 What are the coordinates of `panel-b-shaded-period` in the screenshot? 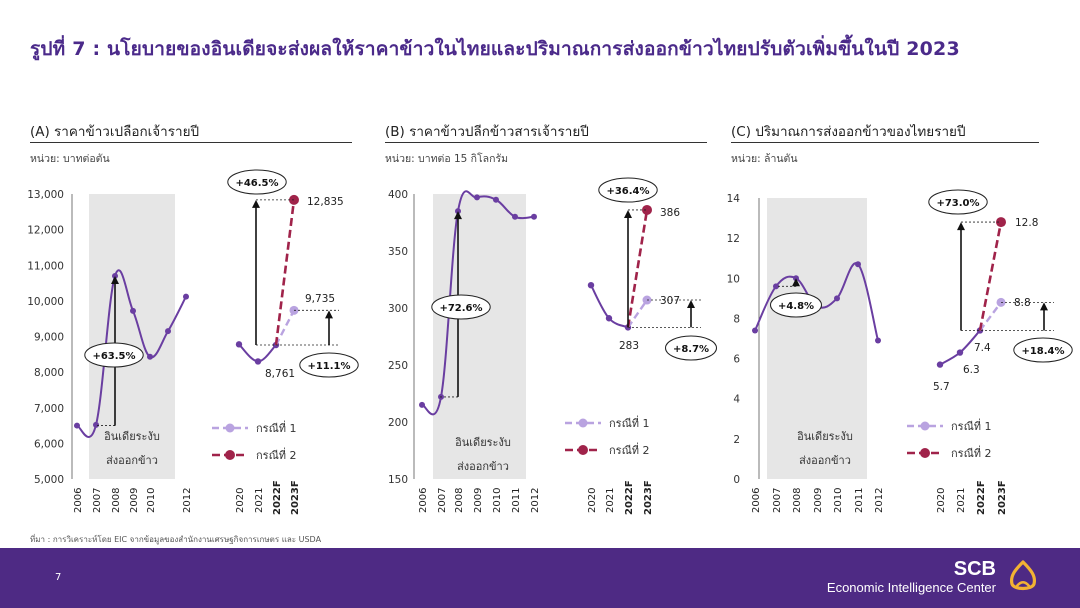 It's located at (479, 336).